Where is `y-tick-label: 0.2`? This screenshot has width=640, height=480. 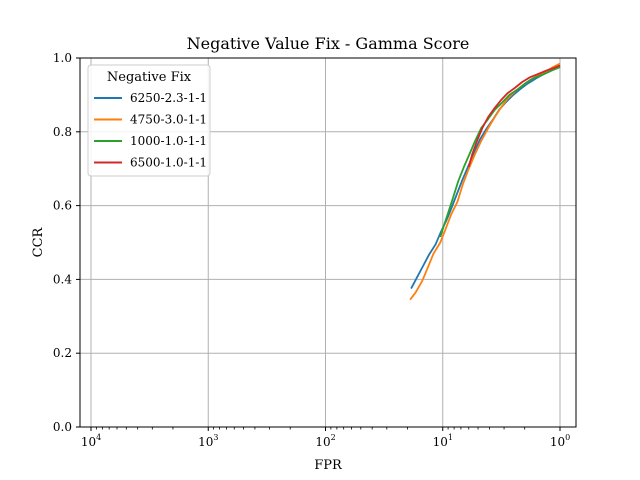 y-tick-label: 0.2 is located at coordinates (62, 353).